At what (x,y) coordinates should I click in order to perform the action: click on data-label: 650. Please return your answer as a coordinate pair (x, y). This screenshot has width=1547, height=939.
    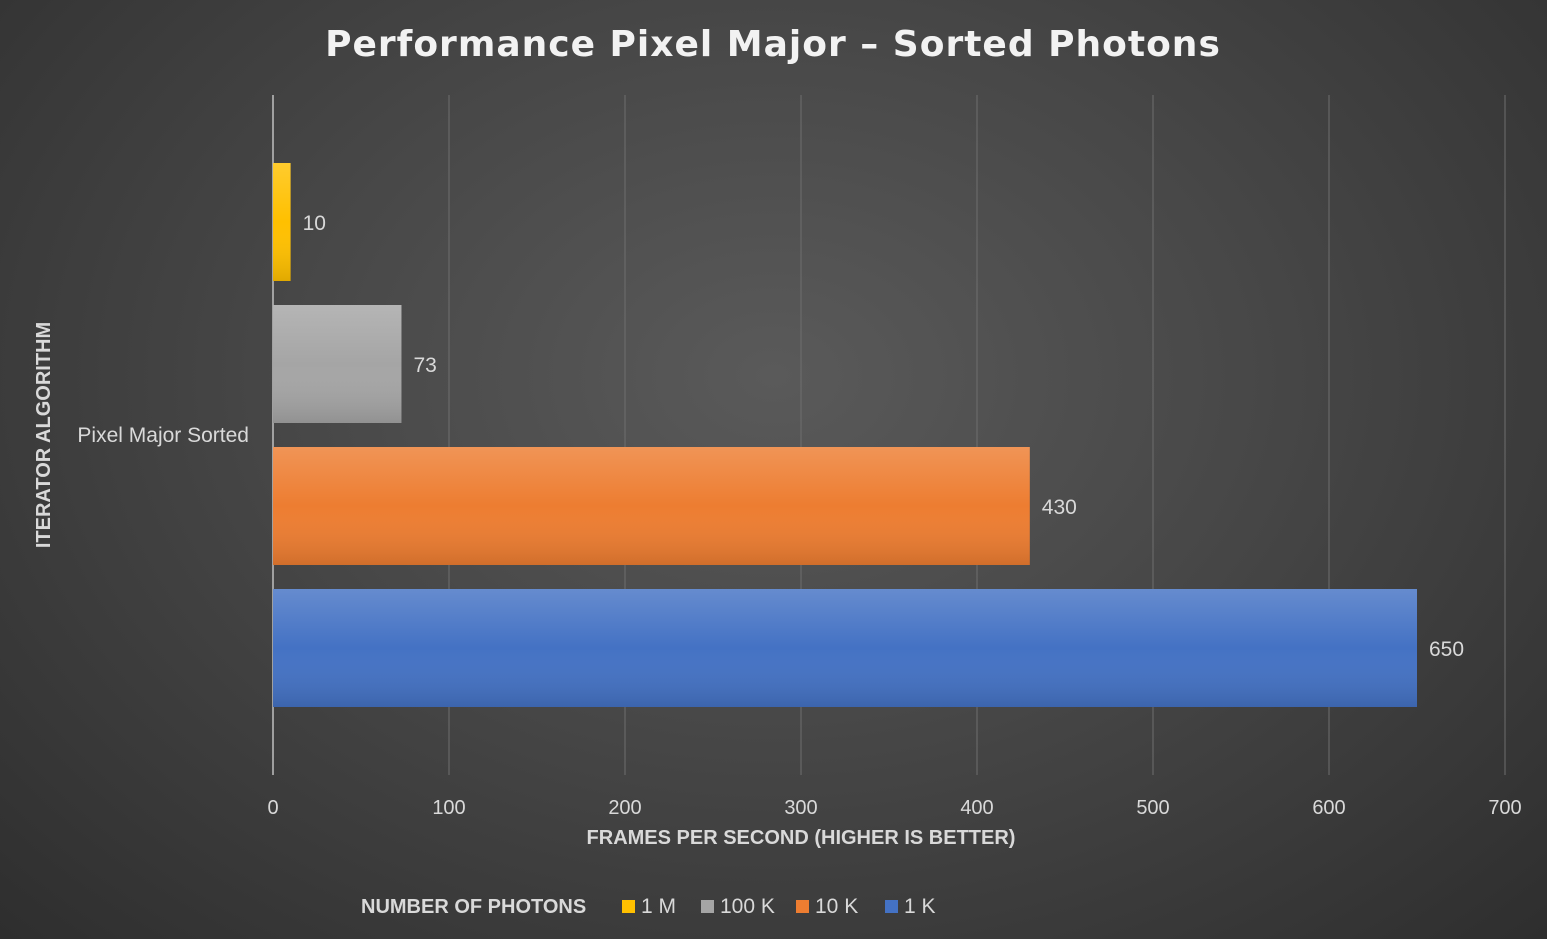
    Looking at the image, I should click on (1446, 649).